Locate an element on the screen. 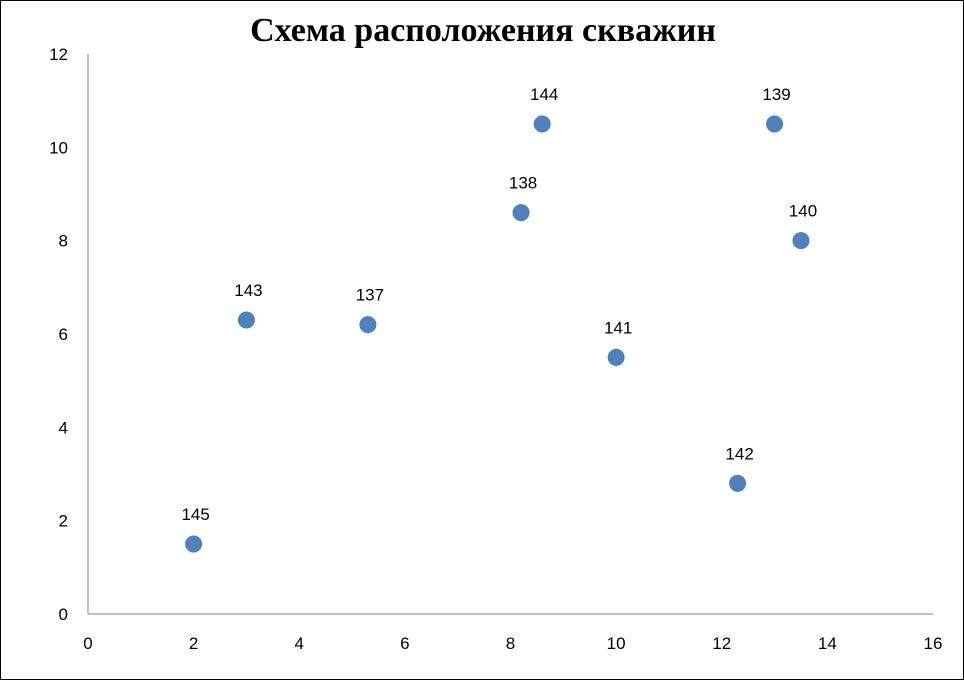 The width and height of the screenshot is (964, 680). x-tick-label: 10 is located at coordinates (616, 643).